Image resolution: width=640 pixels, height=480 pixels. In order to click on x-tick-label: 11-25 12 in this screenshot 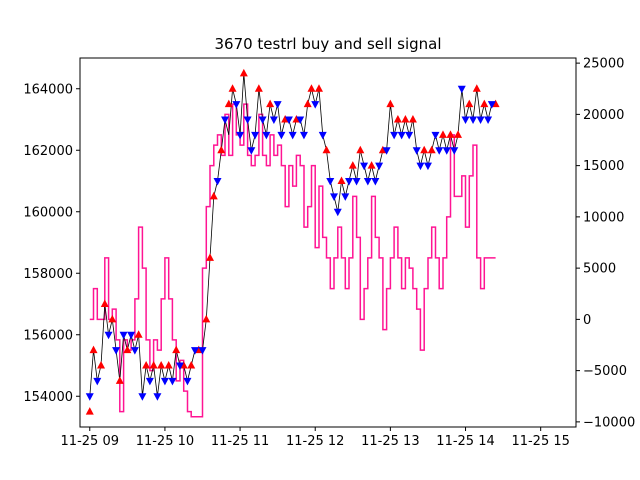, I will do `click(315, 441)`.